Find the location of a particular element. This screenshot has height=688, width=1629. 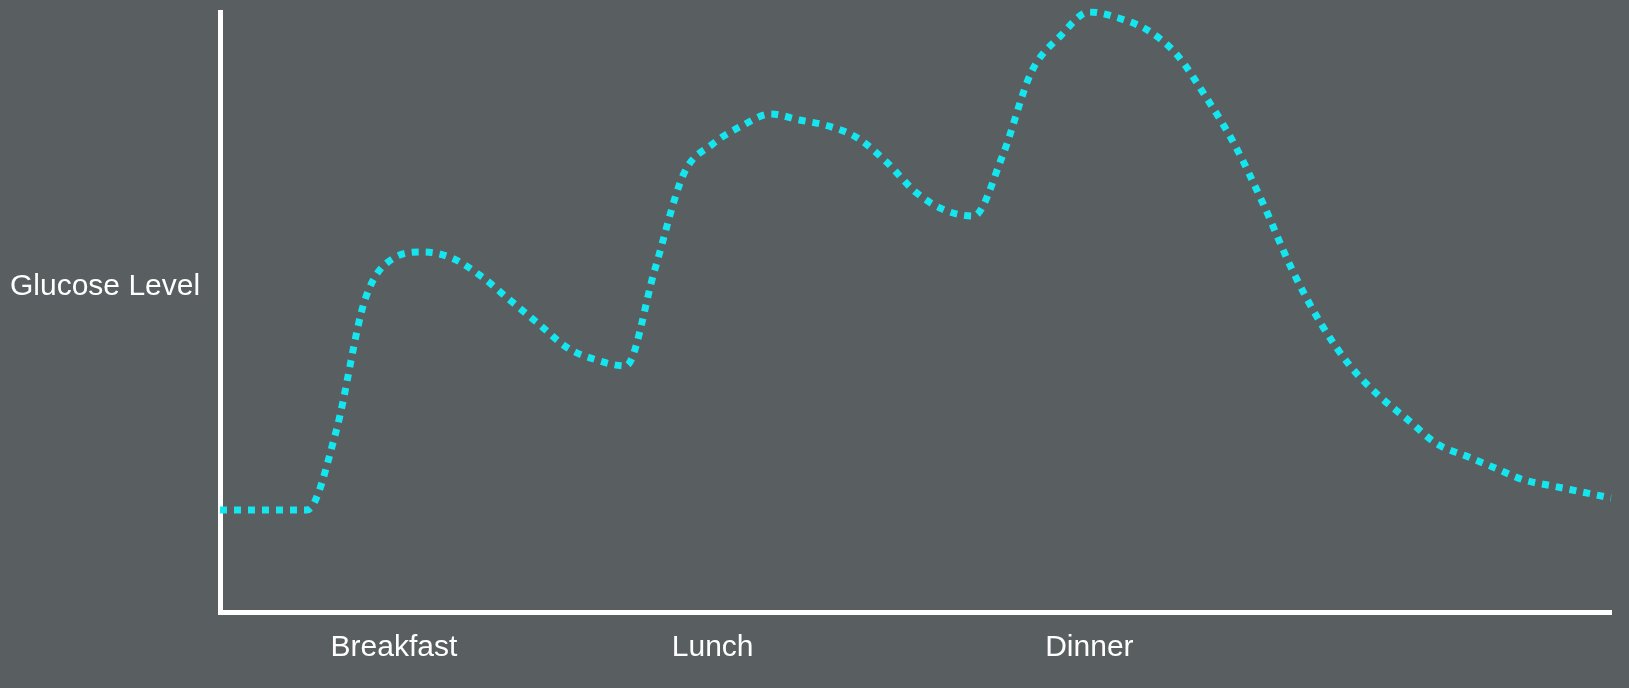

x-tick-label: Dinner is located at coordinates (1089, 646).